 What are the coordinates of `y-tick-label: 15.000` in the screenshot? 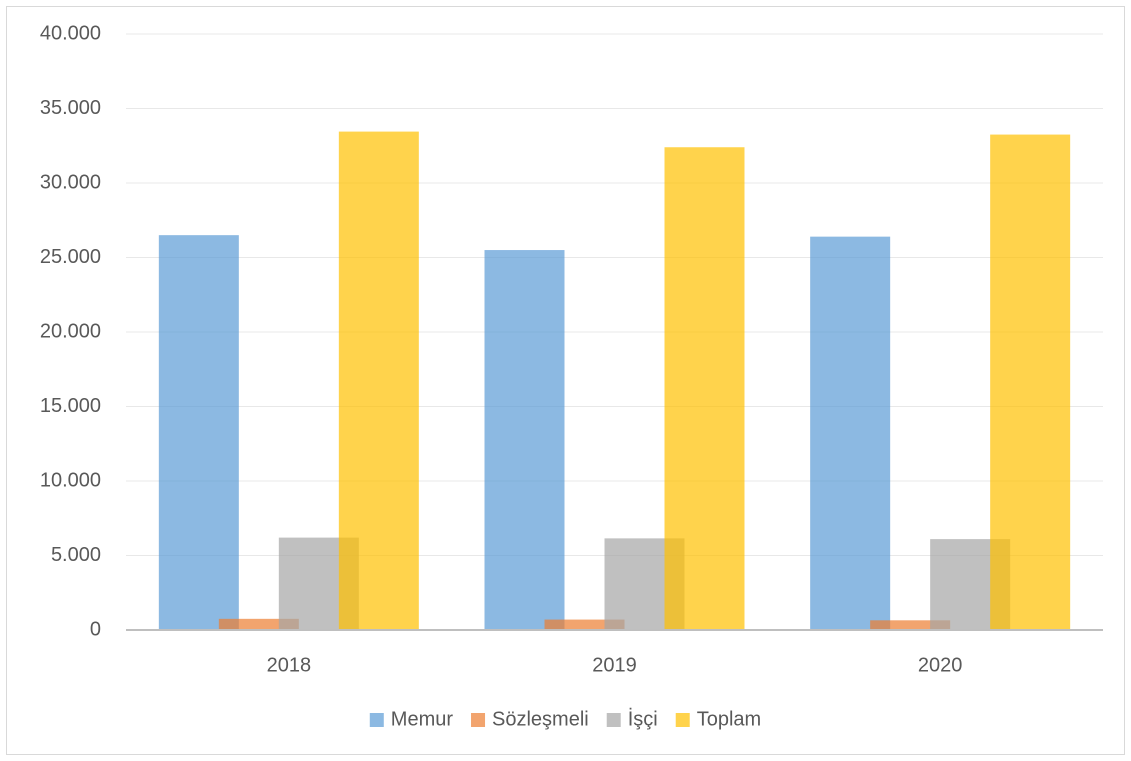 It's located at (70, 406).